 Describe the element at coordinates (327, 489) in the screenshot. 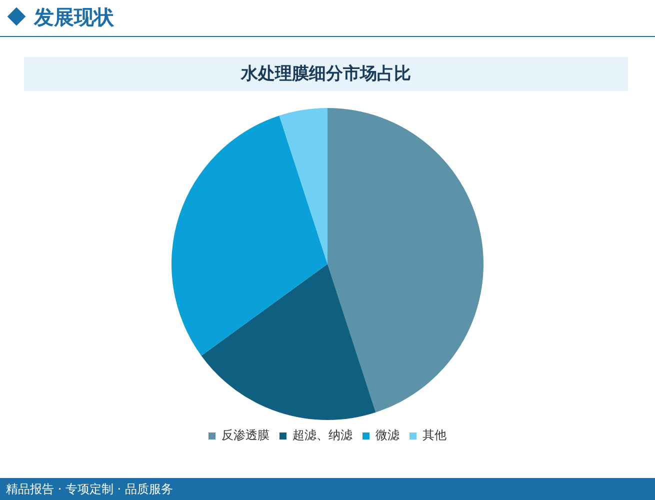

I see `text: 精品报告 · 专项定制 · 品质服务` at that location.